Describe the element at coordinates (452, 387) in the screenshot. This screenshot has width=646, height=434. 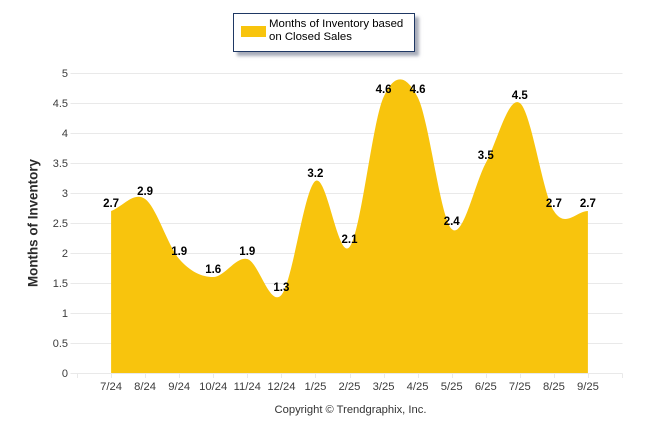
I see `svg-text: 5/25` at that location.